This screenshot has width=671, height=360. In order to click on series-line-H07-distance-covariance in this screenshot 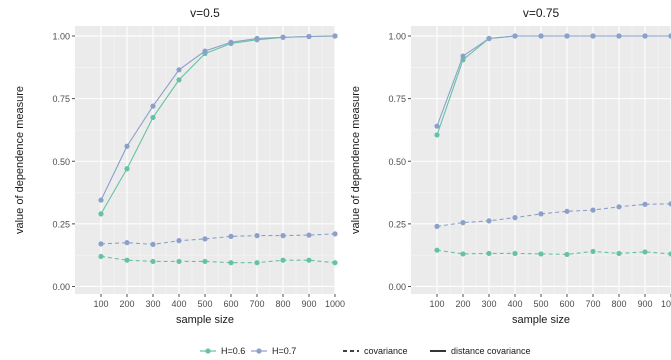, I will do `click(553, 81)`.